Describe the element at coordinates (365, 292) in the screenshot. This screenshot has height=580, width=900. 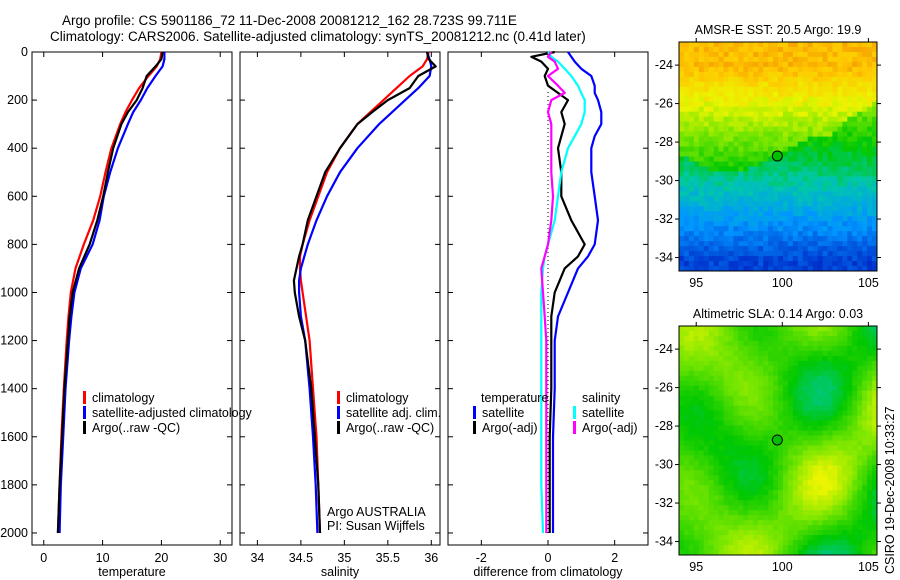
I see `series-line-satellite-adj-clim-` at that location.